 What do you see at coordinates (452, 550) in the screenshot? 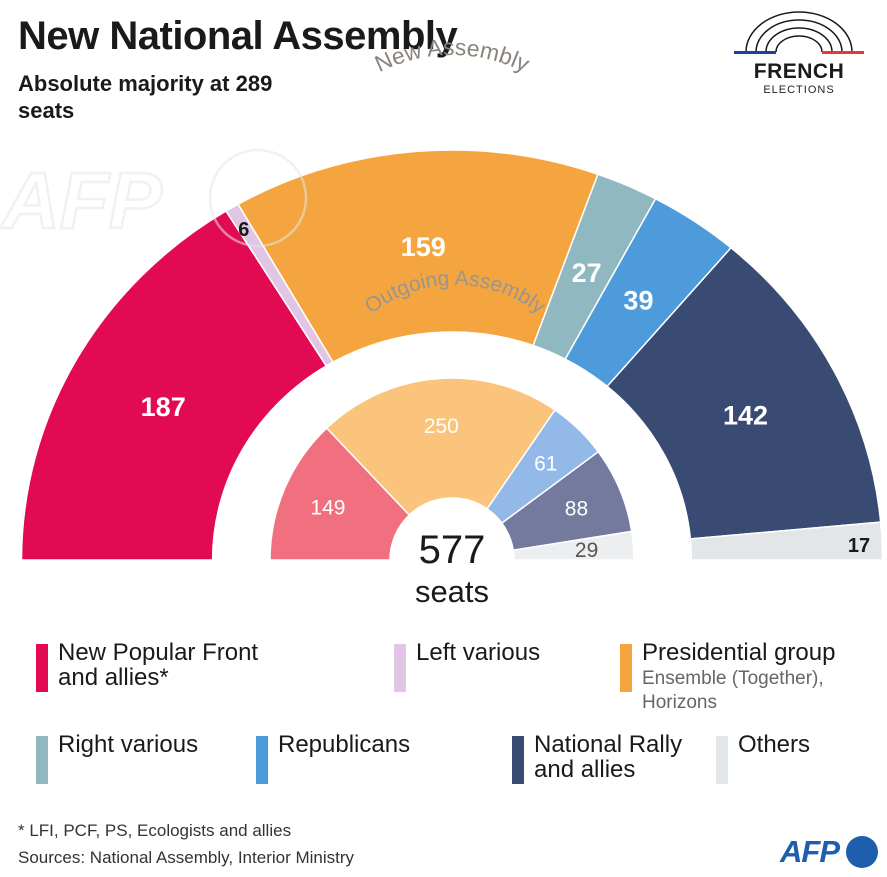
I see `total-seats-value: 577` at bounding box center [452, 550].